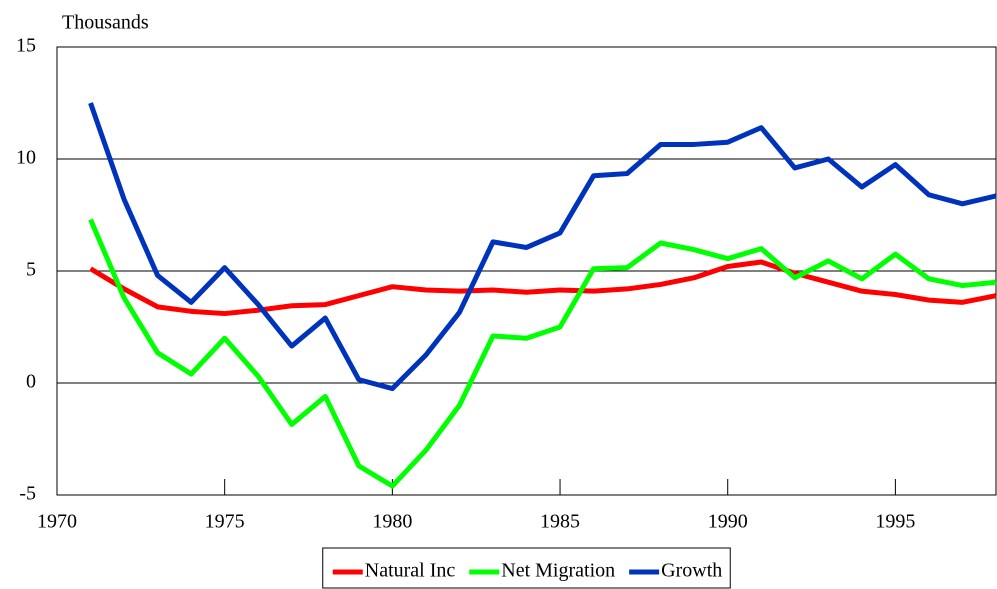  Describe the element at coordinates (31, 270) in the screenshot. I see `y-tick-label: 5` at that location.